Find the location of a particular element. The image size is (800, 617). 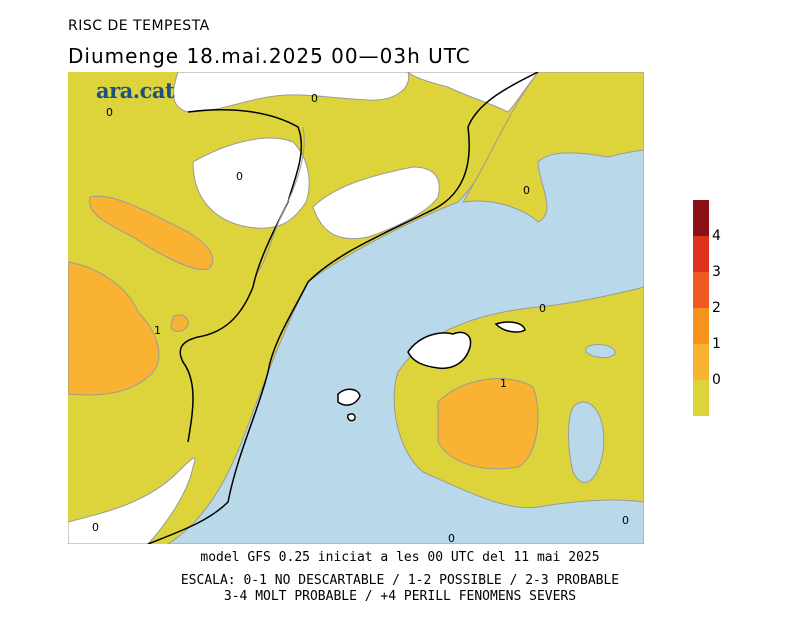

risk-1-2-zone-northwest is located at coordinates (151, 232).